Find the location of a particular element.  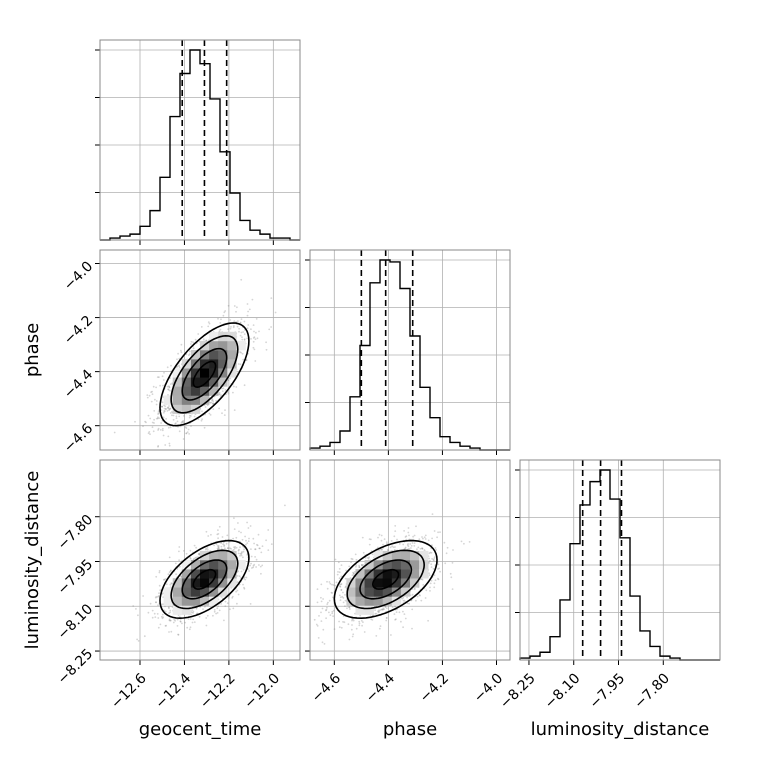

density-blocks is located at coordinates (387, 582).